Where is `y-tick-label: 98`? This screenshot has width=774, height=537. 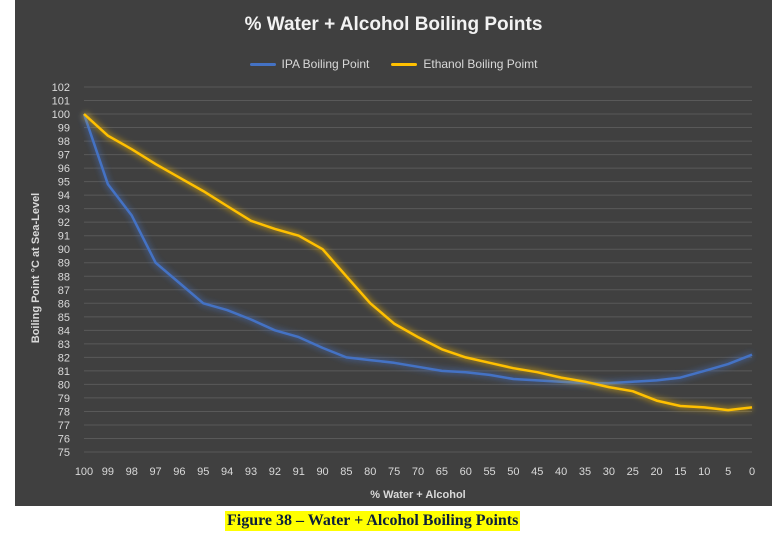 y-tick-label: 98 is located at coordinates (64, 142).